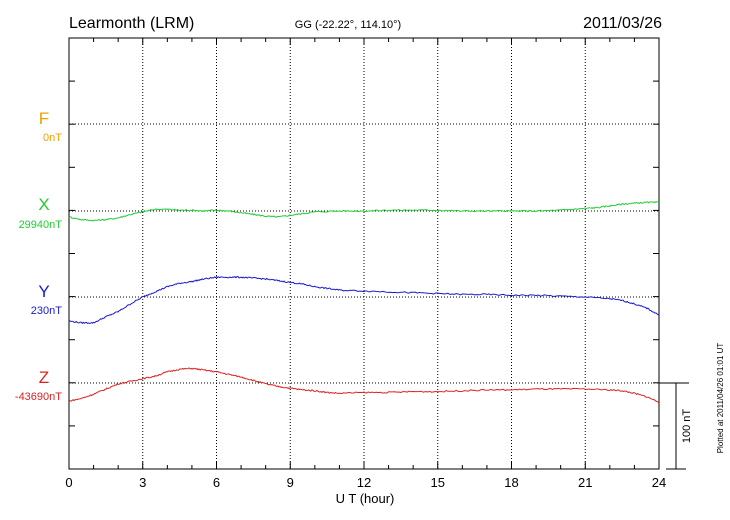 This screenshot has width=730, height=520. I want to click on series-name-z: Z, so click(44, 377).